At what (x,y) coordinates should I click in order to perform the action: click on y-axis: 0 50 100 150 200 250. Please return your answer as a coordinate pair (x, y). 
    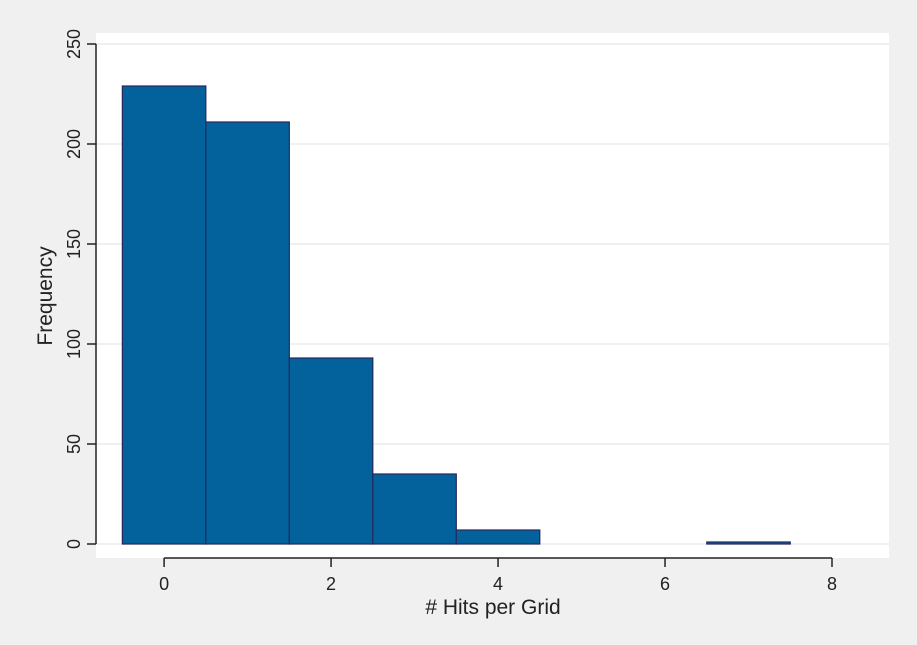
    Looking at the image, I should click on (80, 289).